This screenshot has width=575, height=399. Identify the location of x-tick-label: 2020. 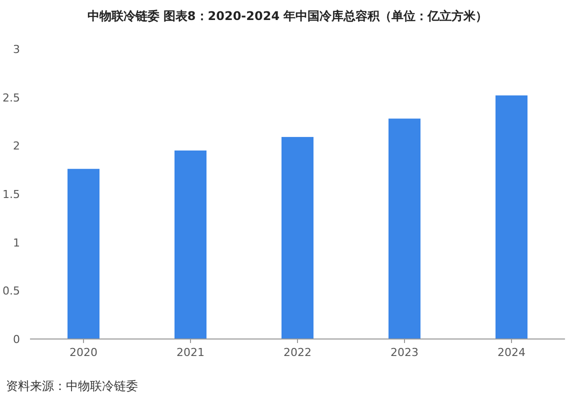
(84, 352).